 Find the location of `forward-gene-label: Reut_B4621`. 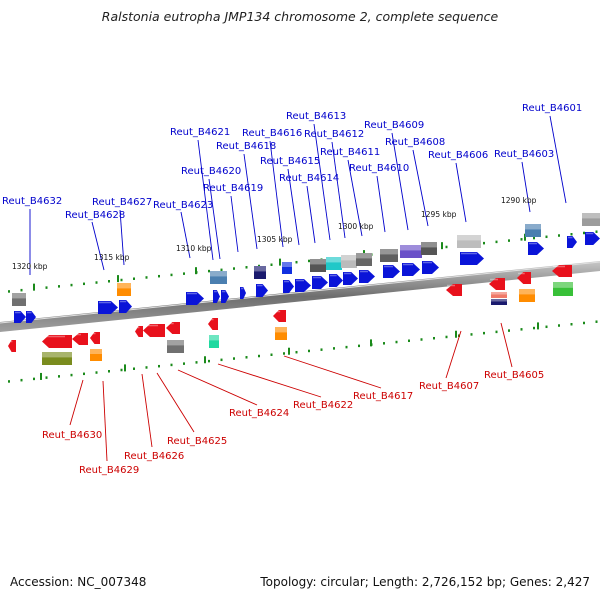

forward-gene-label: Reut_B4621 is located at coordinates (200, 132).